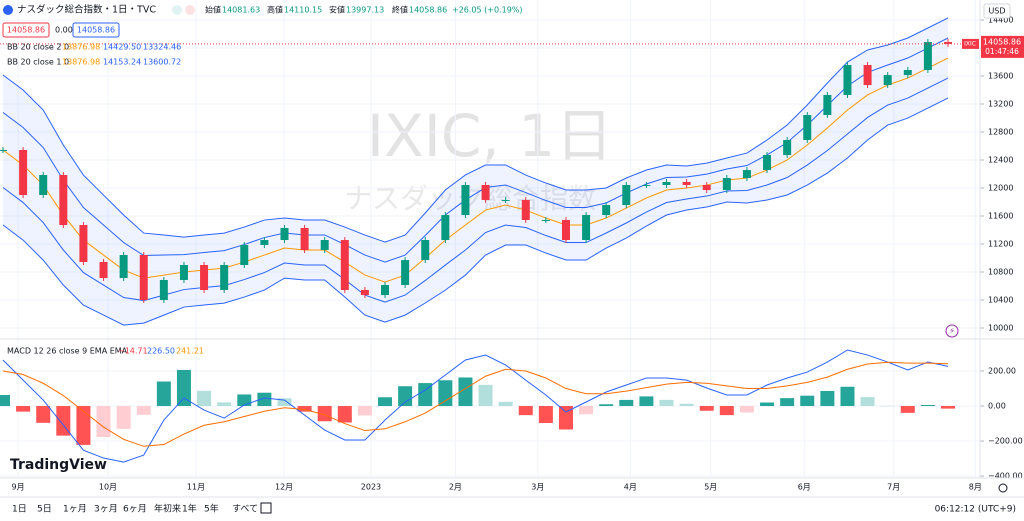 This screenshot has height=521, width=1024. Describe the element at coordinates (428, 10) in the screenshot. I see `ohlc-value: 14058.86` at that location.